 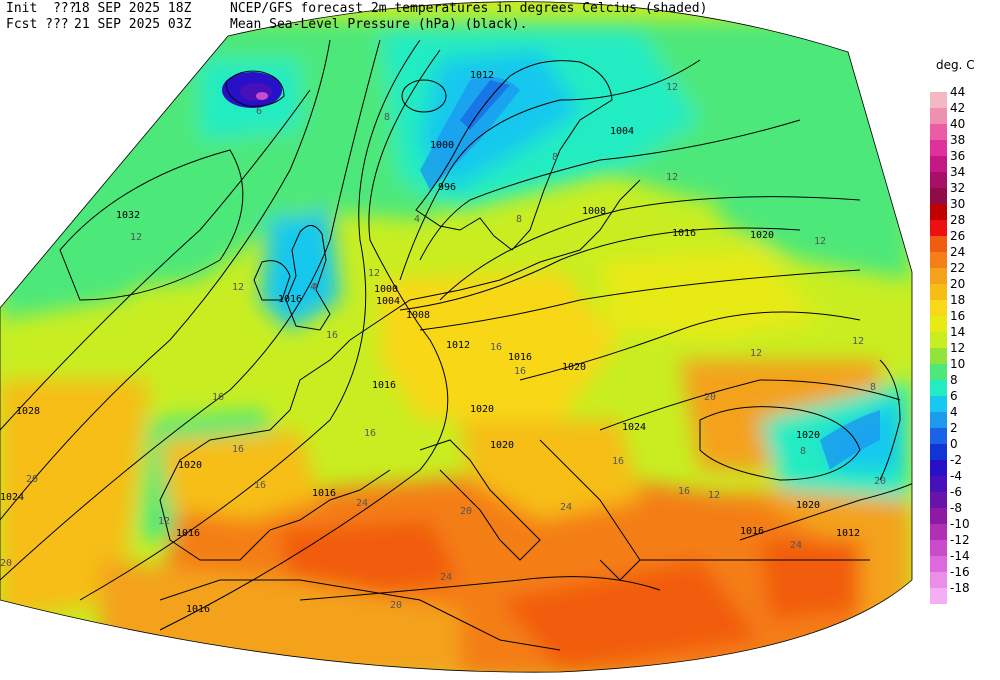 I want to click on legend-row: 18, so click(x=965, y=304).